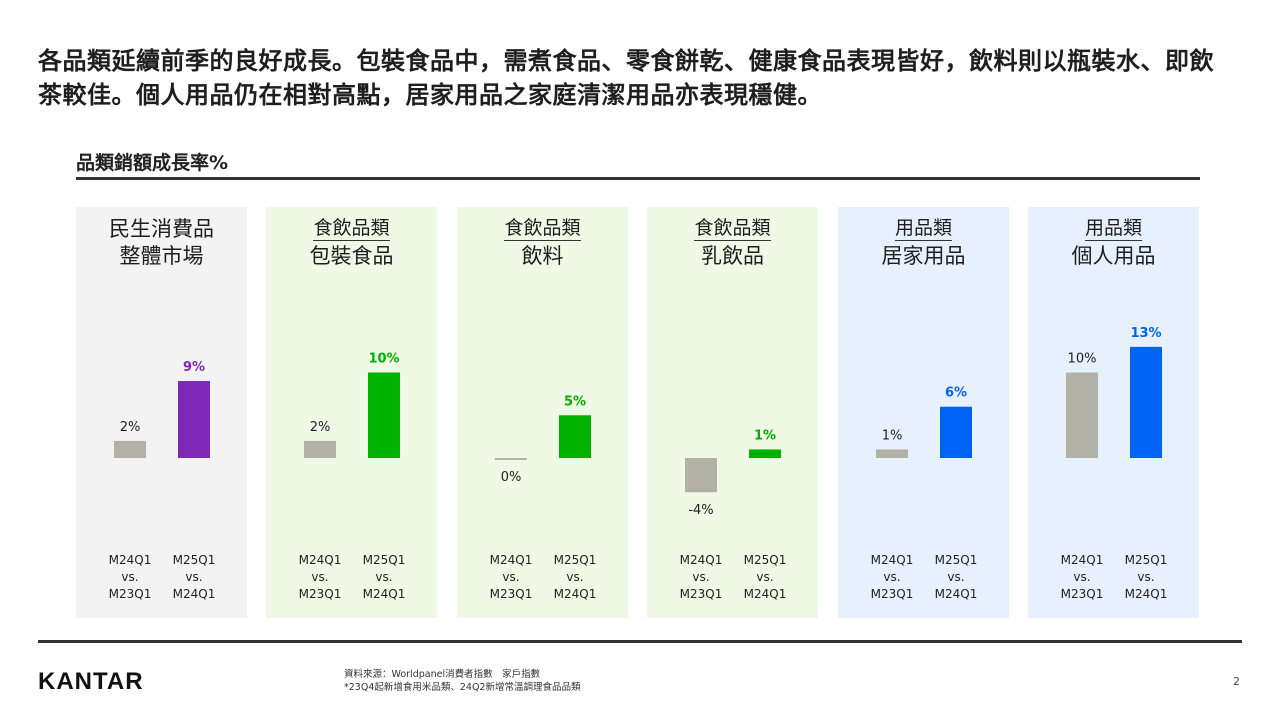 The image size is (1280, 720). I want to click on chart-panel-2: 食飲品類包裝食品 2% 10% M24Q1 vs. M23Q1 M25Q1 vs. M24Q1, so click(351, 412).